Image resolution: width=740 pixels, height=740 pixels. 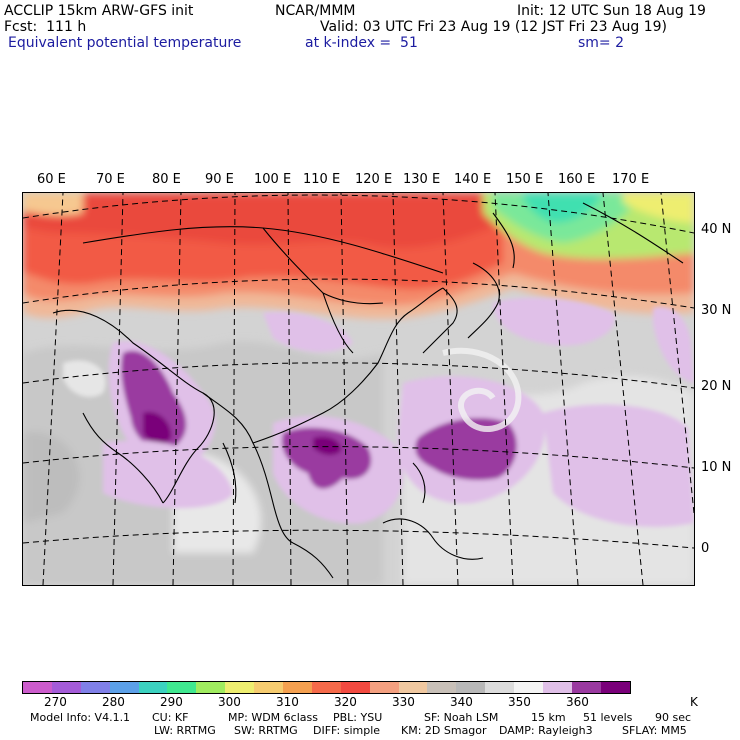 I want to click on field-name: Equivalent potential temperature, so click(x=125, y=43).